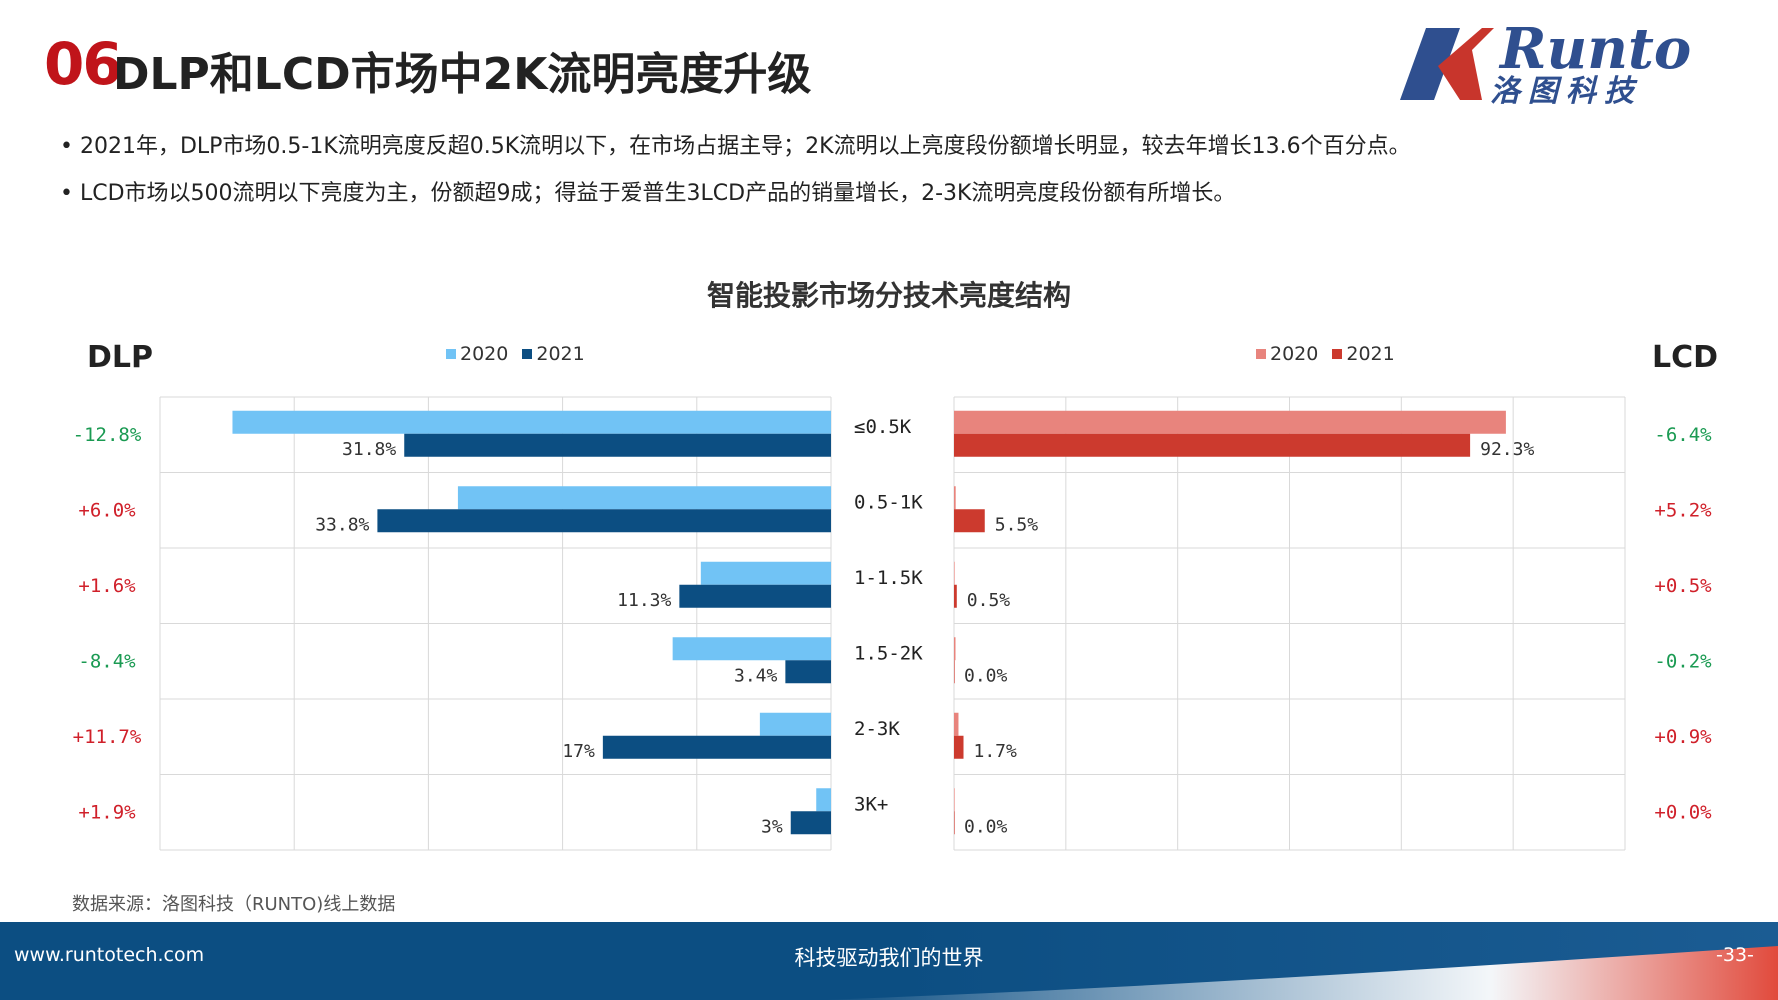  What do you see at coordinates (989, 600) in the screenshot?
I see `lcd-data-label: 0.5%` at bounding box center [989, 600].